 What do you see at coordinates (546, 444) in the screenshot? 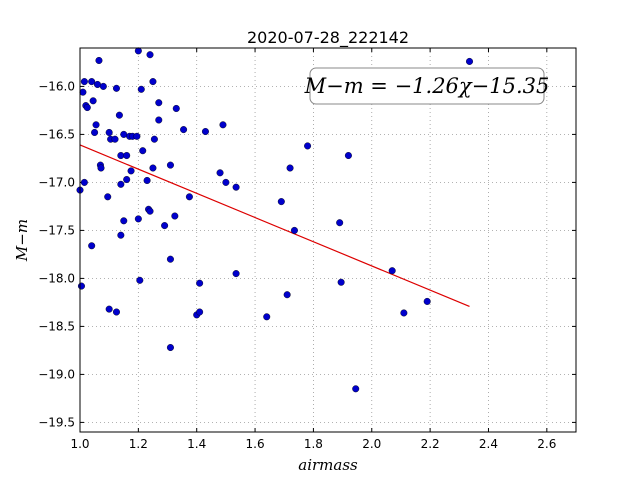
I see `x-tick-label: 2.6` at bounding box center [546, 444].